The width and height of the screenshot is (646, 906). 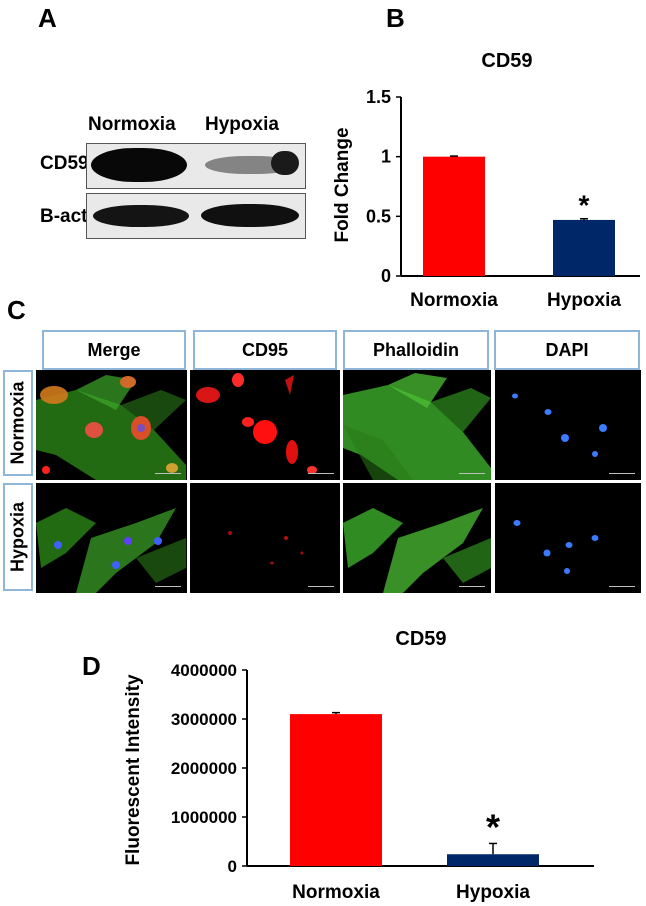 I want to click on chart-b-ylabel: Fold Change, so click(x=342, y=184).